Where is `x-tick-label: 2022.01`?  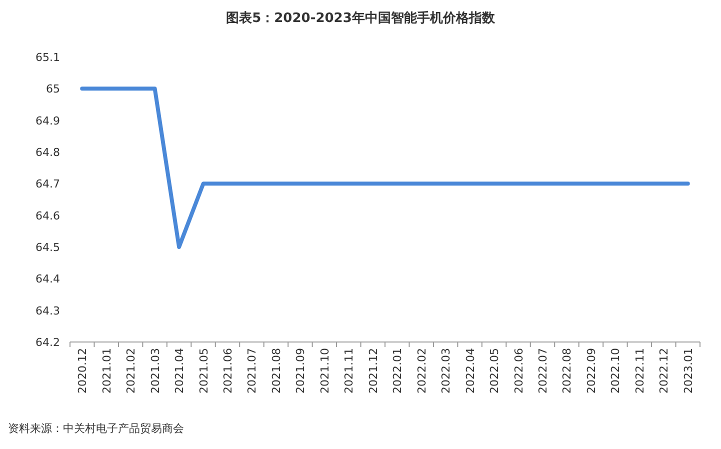
x-tick-label: 2022.01 is located at coordinates (397, 371).